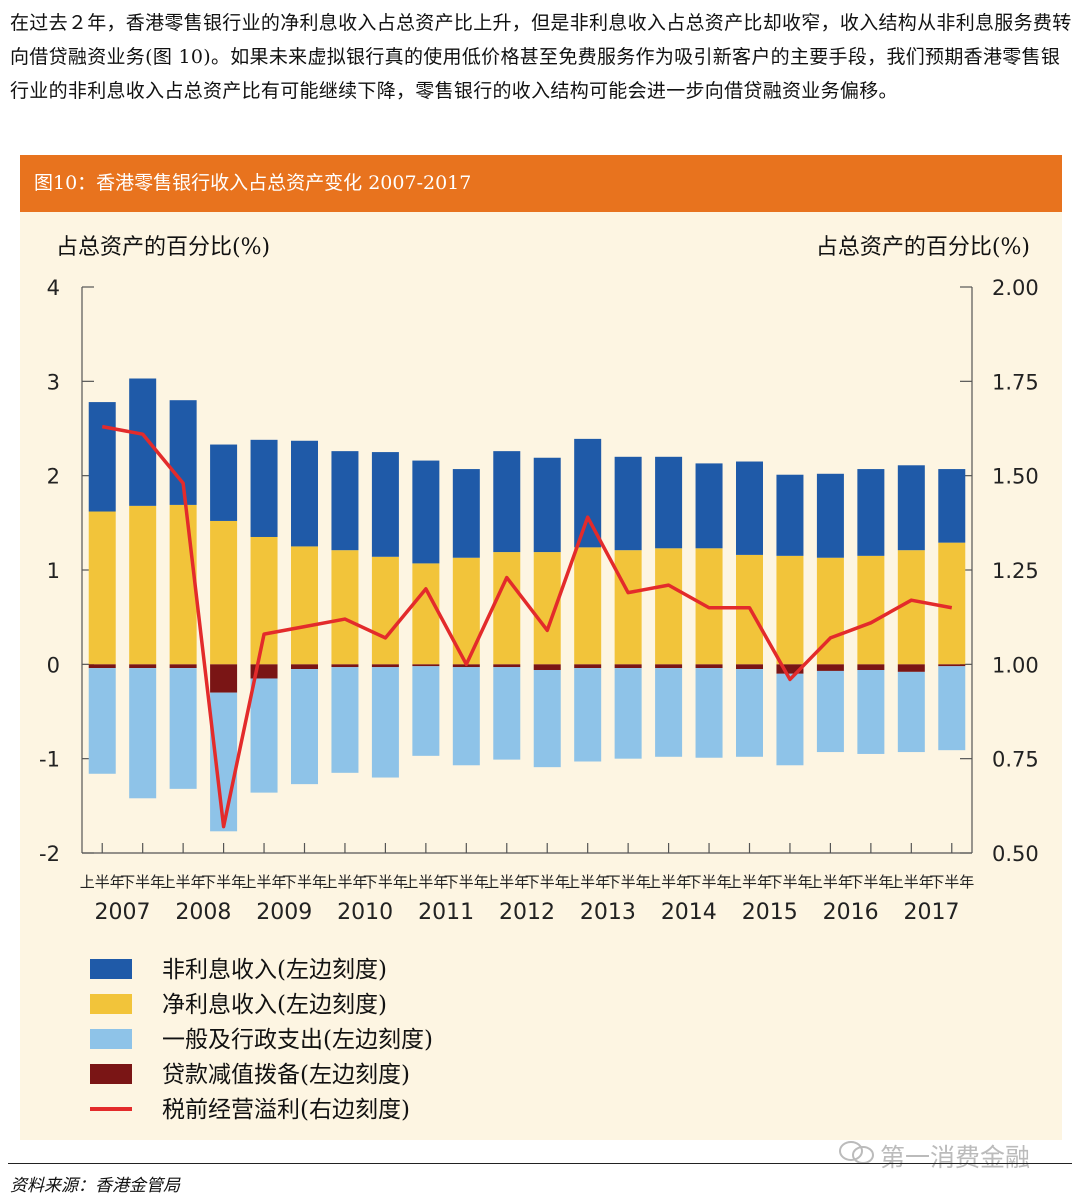  What do you see at coordinates (53, 665) in the screenshot?
I see `left-tick-label: 0` at bounding box center [53, 665].